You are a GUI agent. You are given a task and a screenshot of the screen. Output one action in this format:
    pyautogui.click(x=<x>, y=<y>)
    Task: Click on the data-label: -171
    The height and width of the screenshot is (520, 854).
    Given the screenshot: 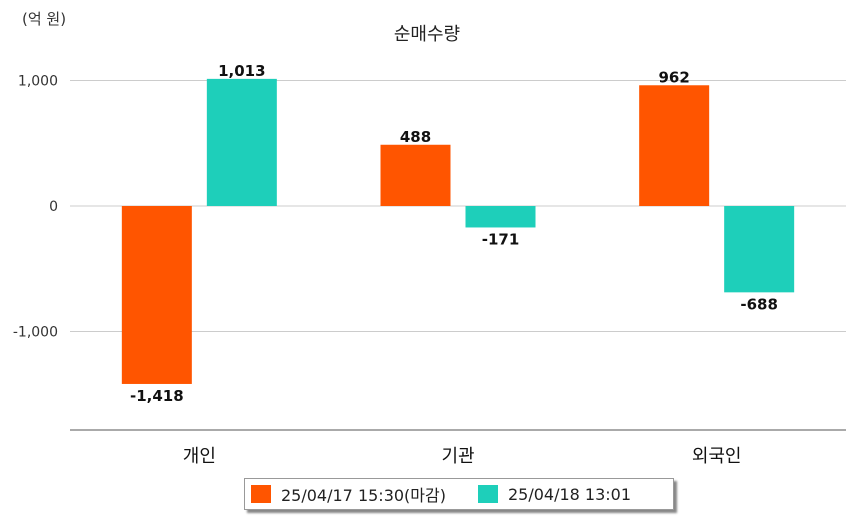 What is the action you would take?
    pyautogui.click(x=501, y=239)
    